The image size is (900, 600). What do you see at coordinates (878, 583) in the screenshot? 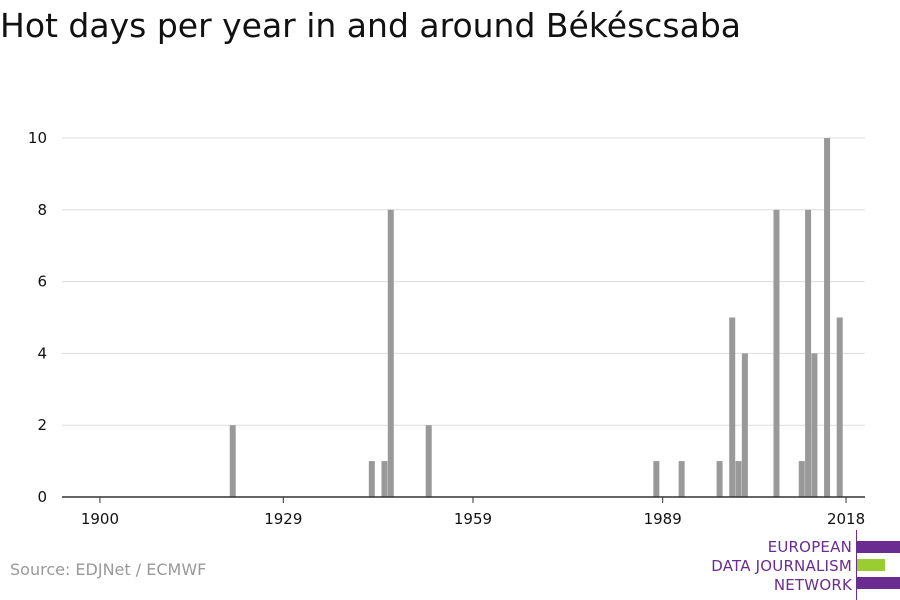
I see `logo-bar-purple-bottom` at bounding box center [878, 583].